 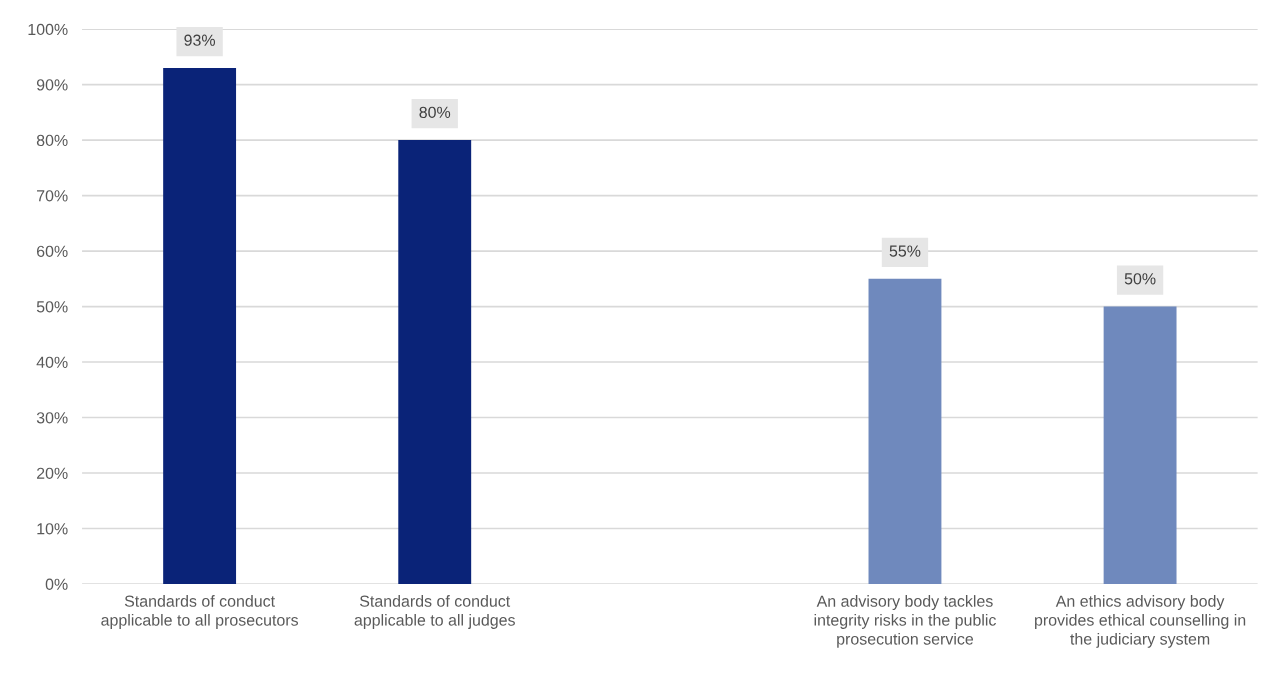 I want to click on y-tick-label: 80%, so click(x=52, y=140).